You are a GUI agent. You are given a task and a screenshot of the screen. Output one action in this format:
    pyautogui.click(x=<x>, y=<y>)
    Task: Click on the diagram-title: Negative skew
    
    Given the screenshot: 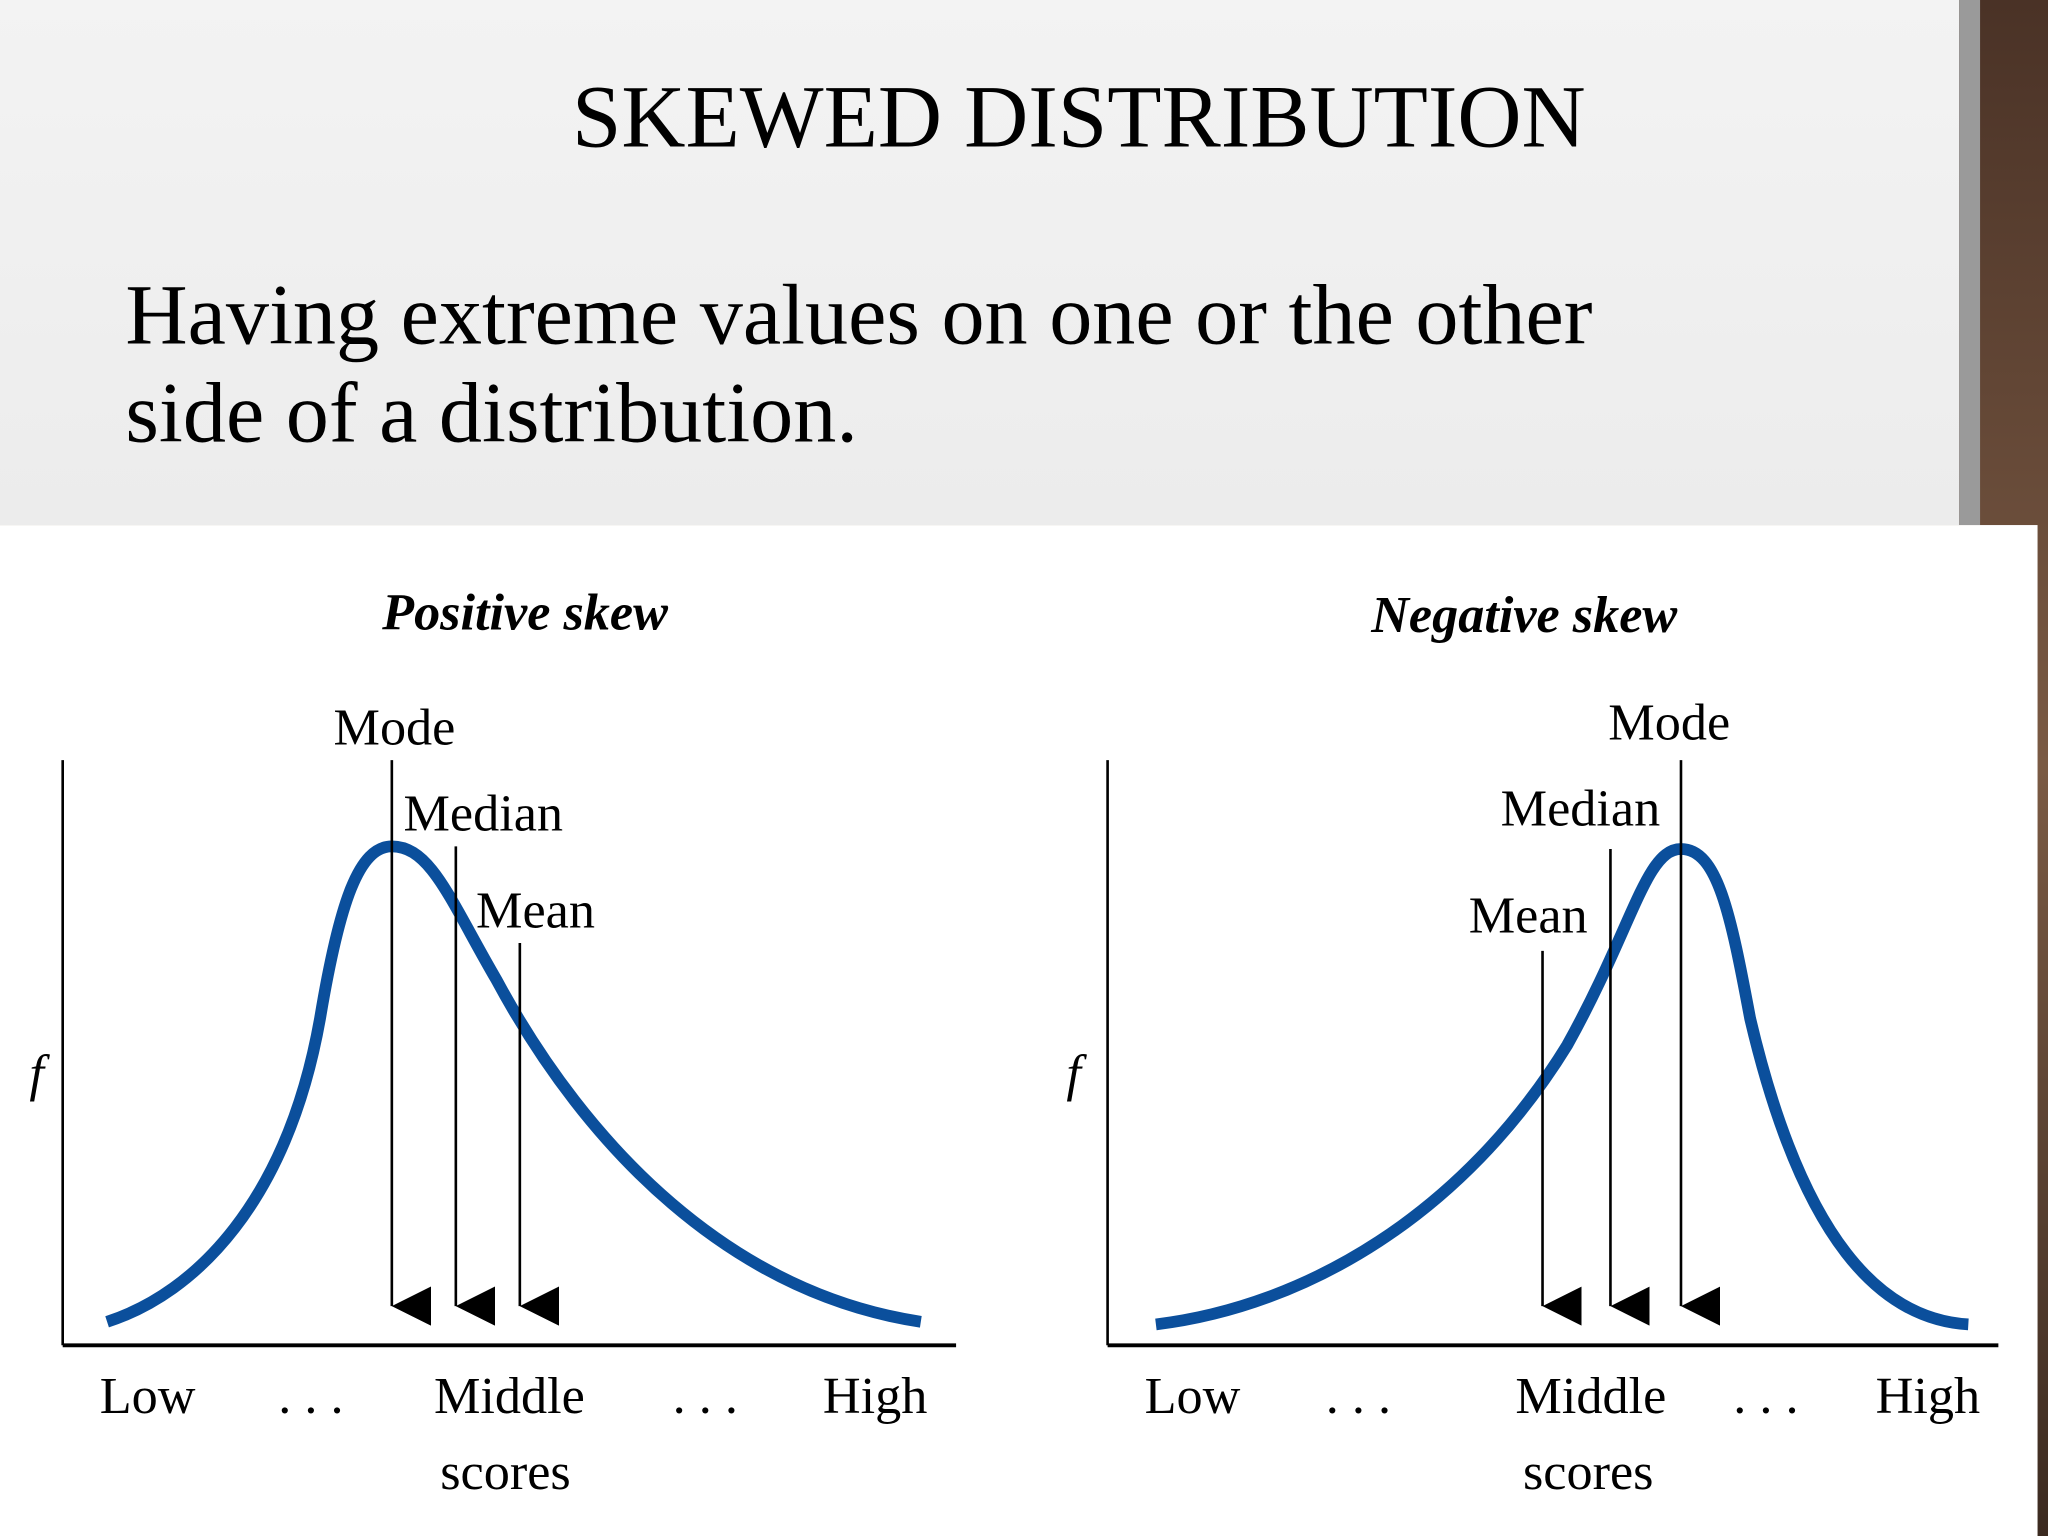 What is the action you would take?
    pyautogui.click(x=1524, y=615)
    